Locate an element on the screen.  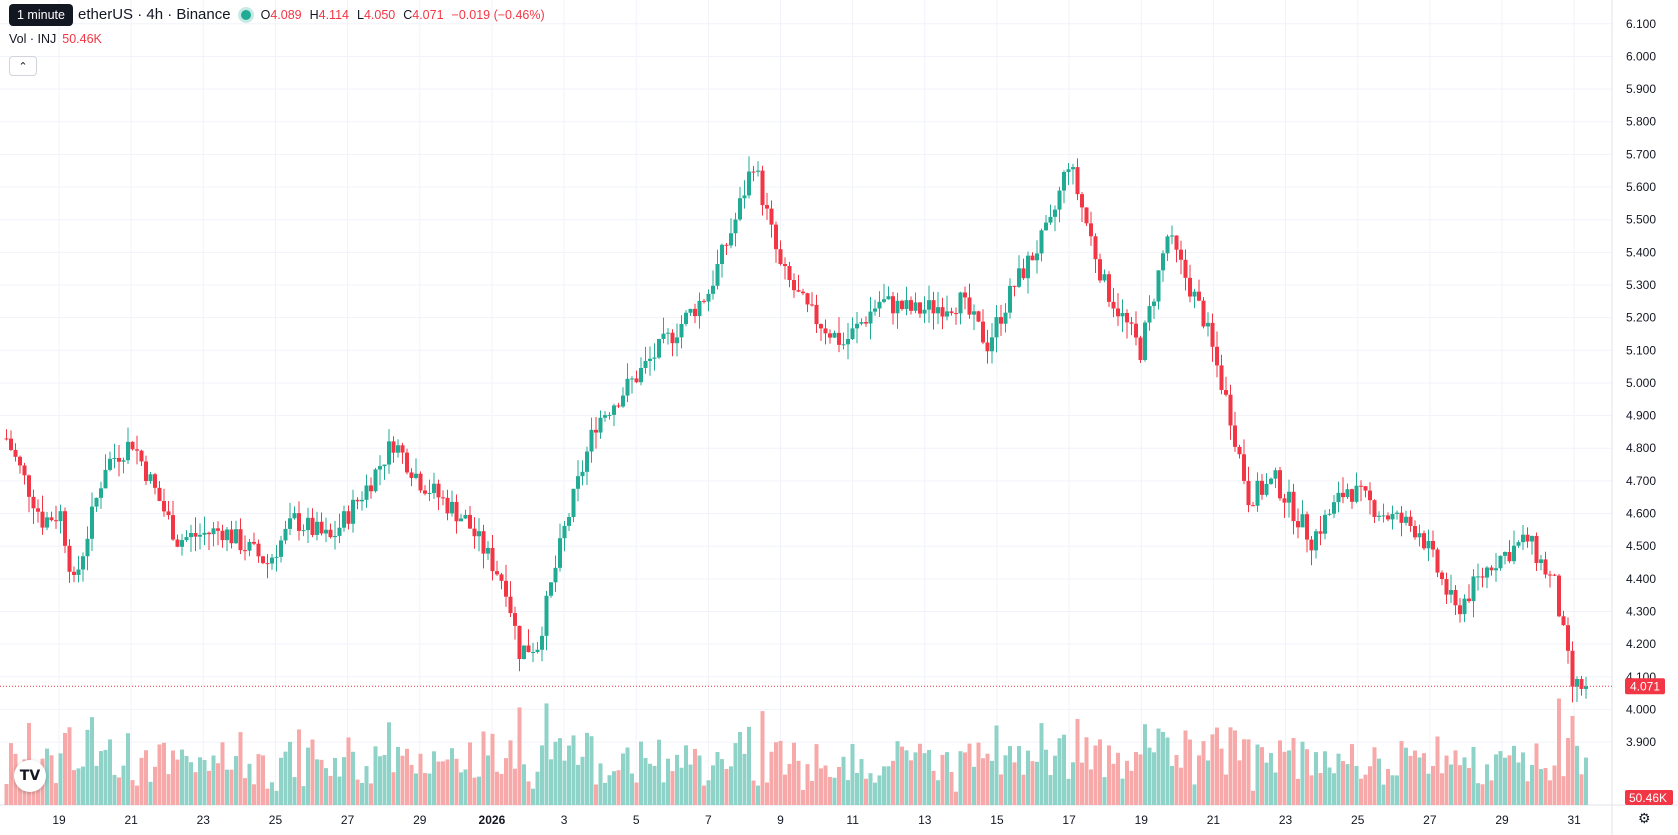
time-tick-label: 7 is located at coordinates (708, 820).